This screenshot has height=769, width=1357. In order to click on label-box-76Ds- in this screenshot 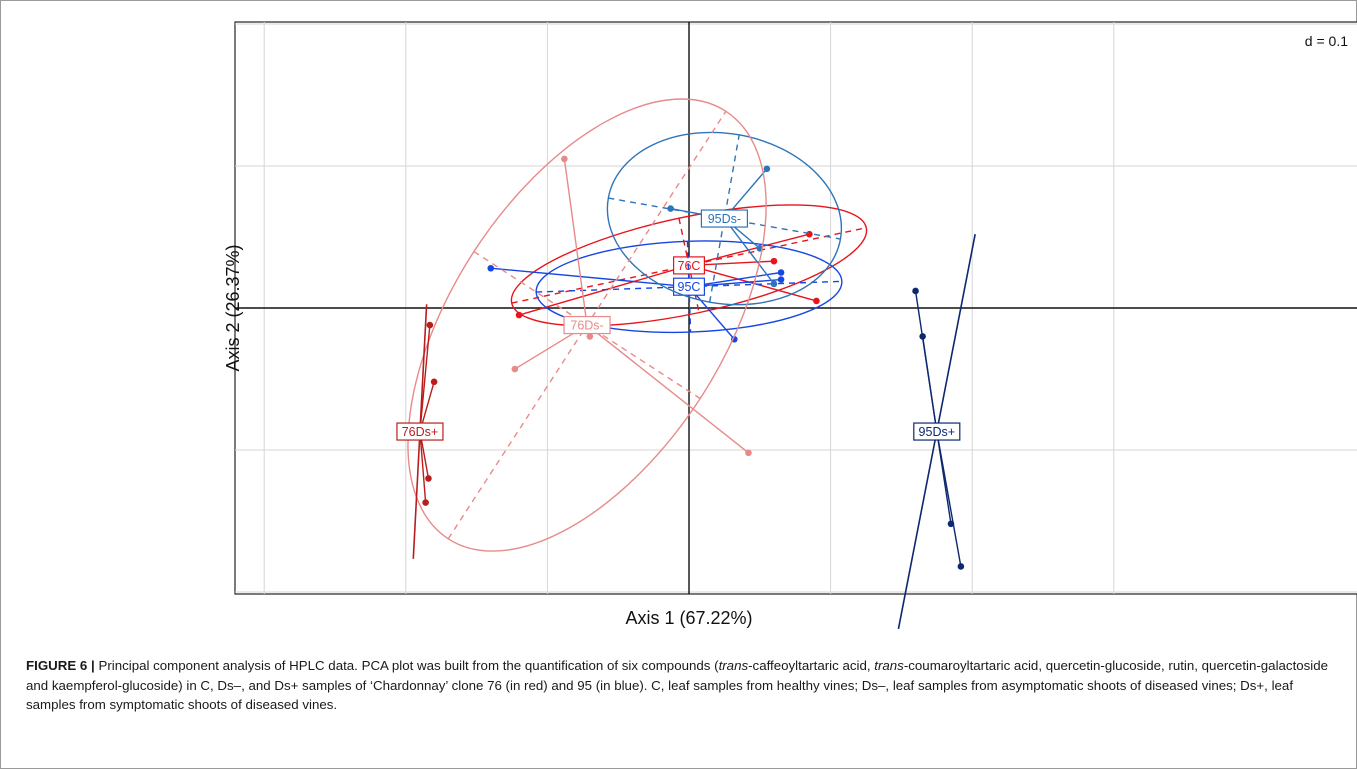, I will do `click(587, 325)`.